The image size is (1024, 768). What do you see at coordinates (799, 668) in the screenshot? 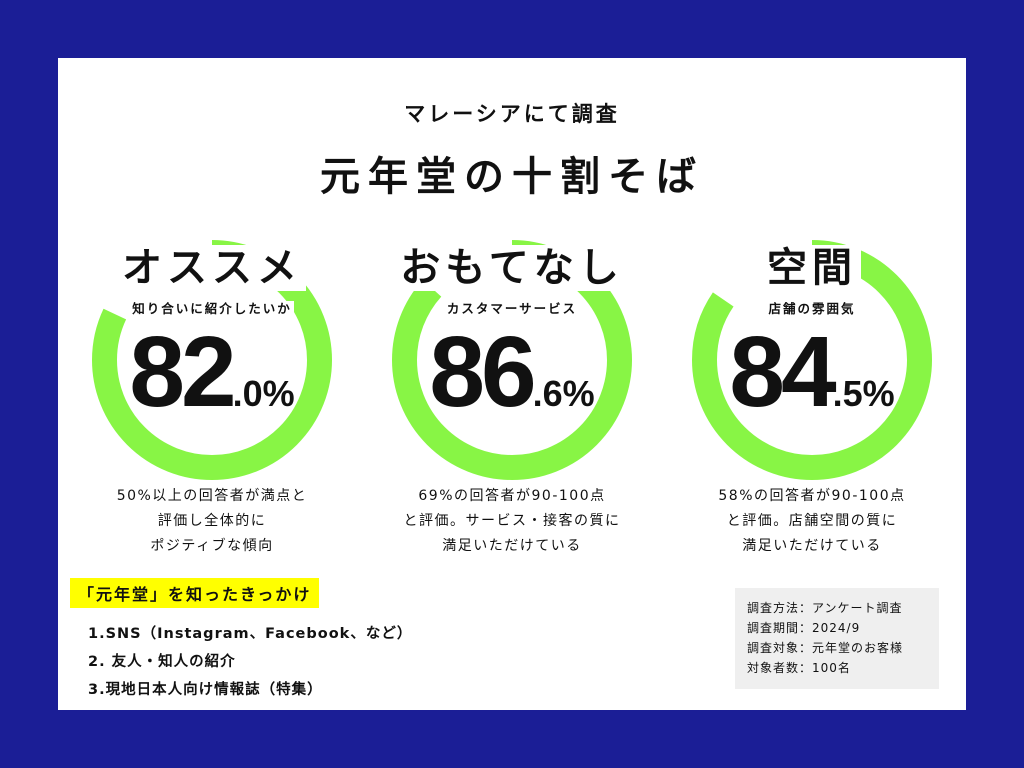
I see `survey-sample-size: 対象者数：100名` at bounding box center [799, 668].